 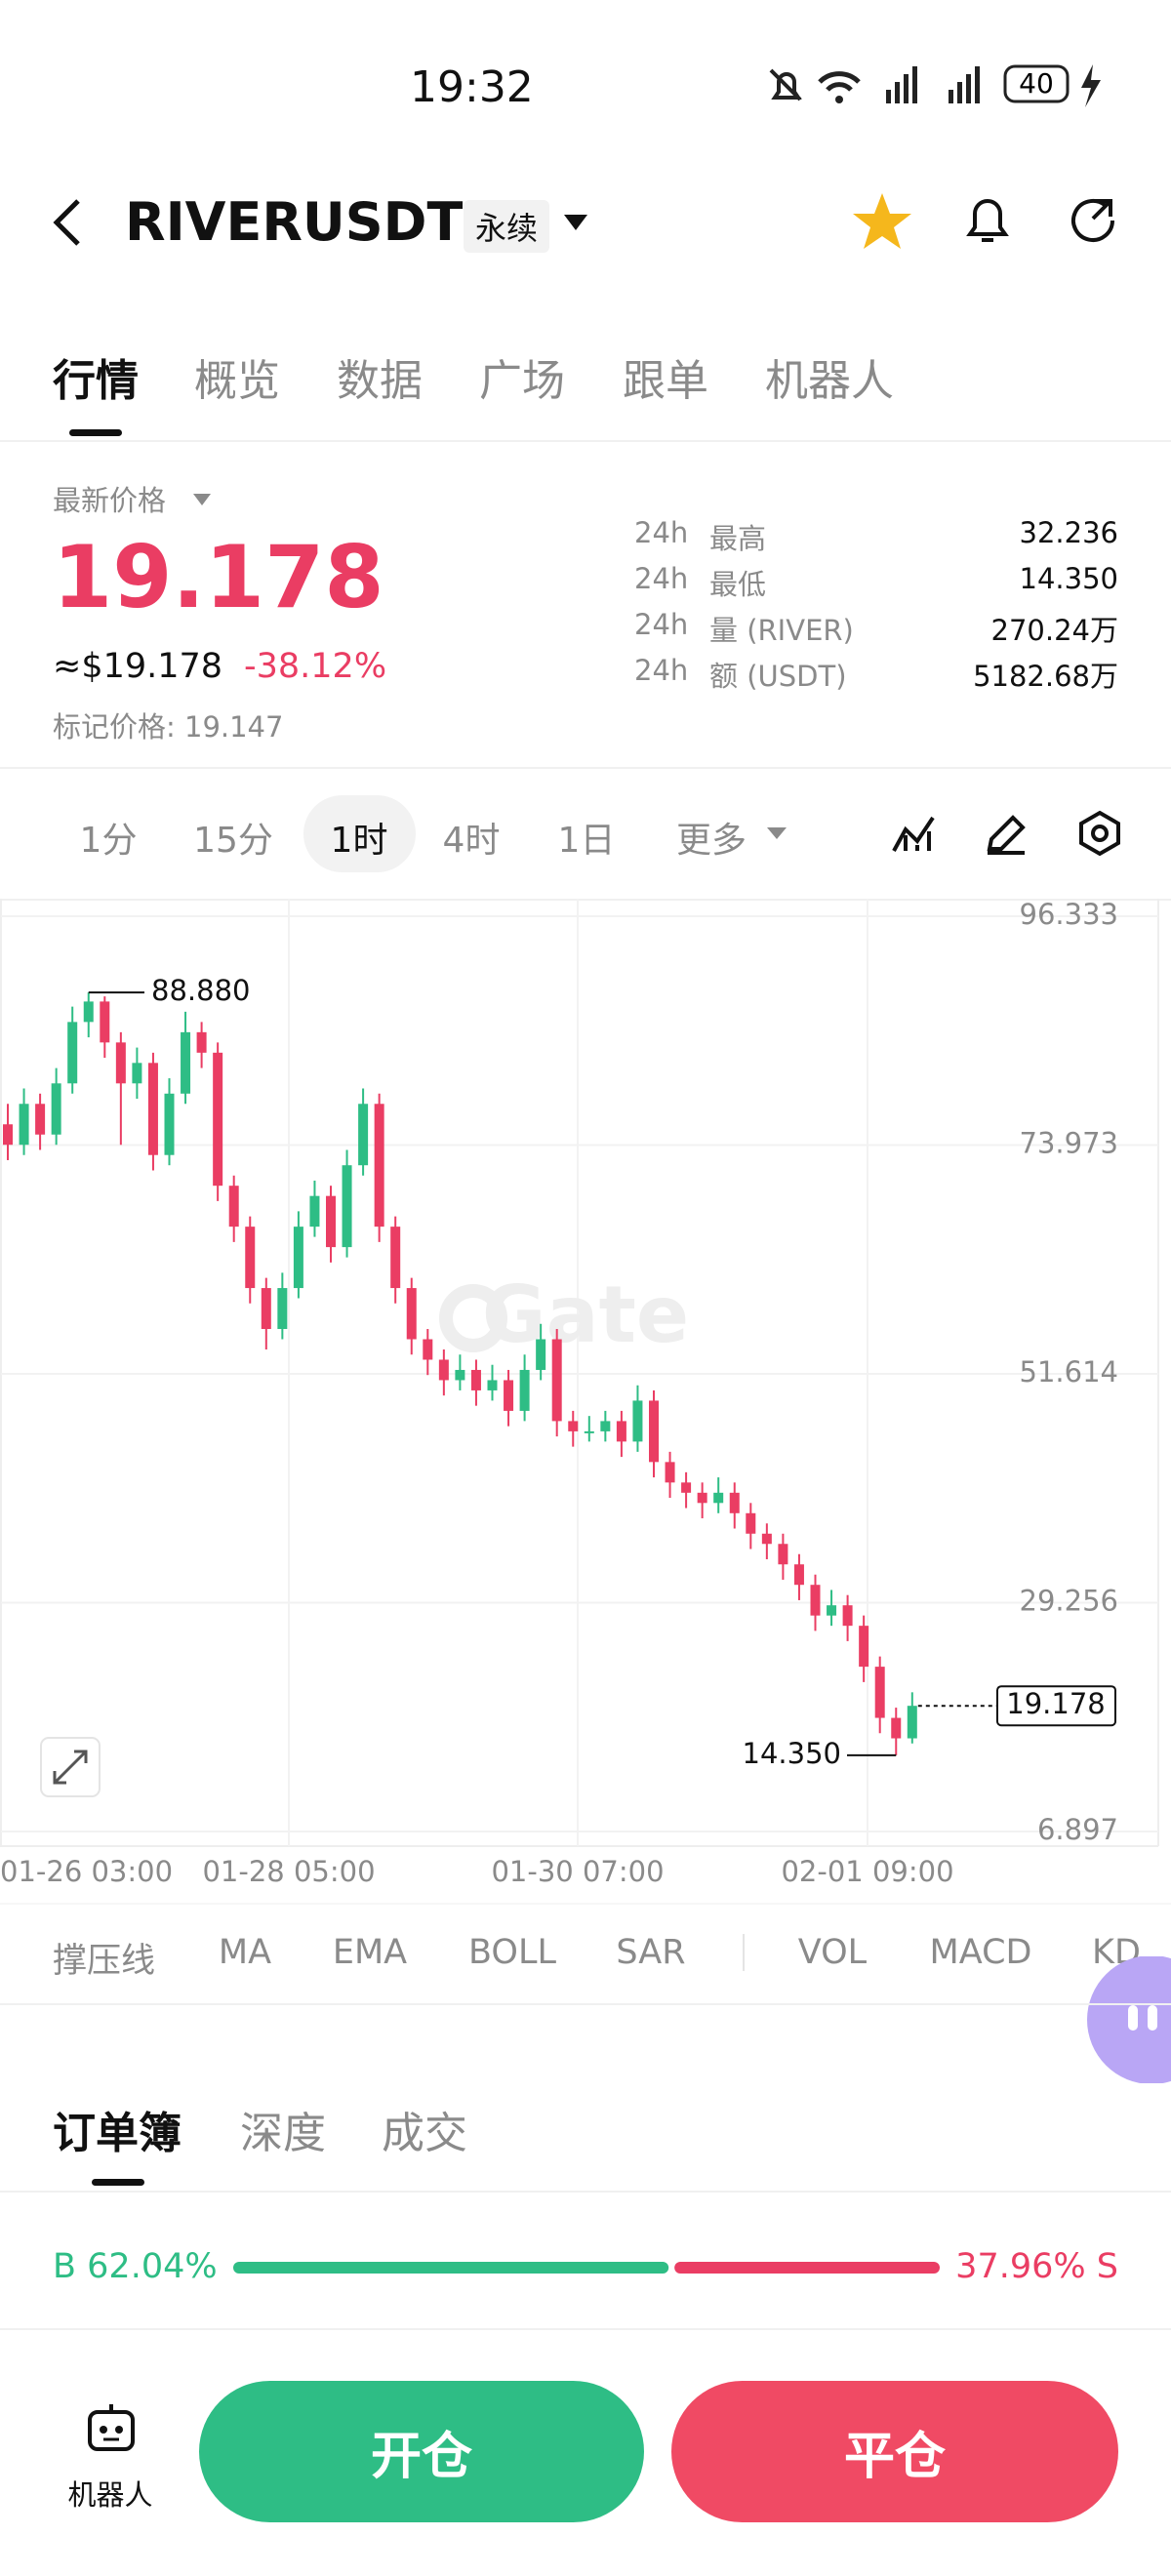 What do you see at coordinates (1099, 833) in the screenshot?
I see `settings-icon` at bounding box center [1099, 833].